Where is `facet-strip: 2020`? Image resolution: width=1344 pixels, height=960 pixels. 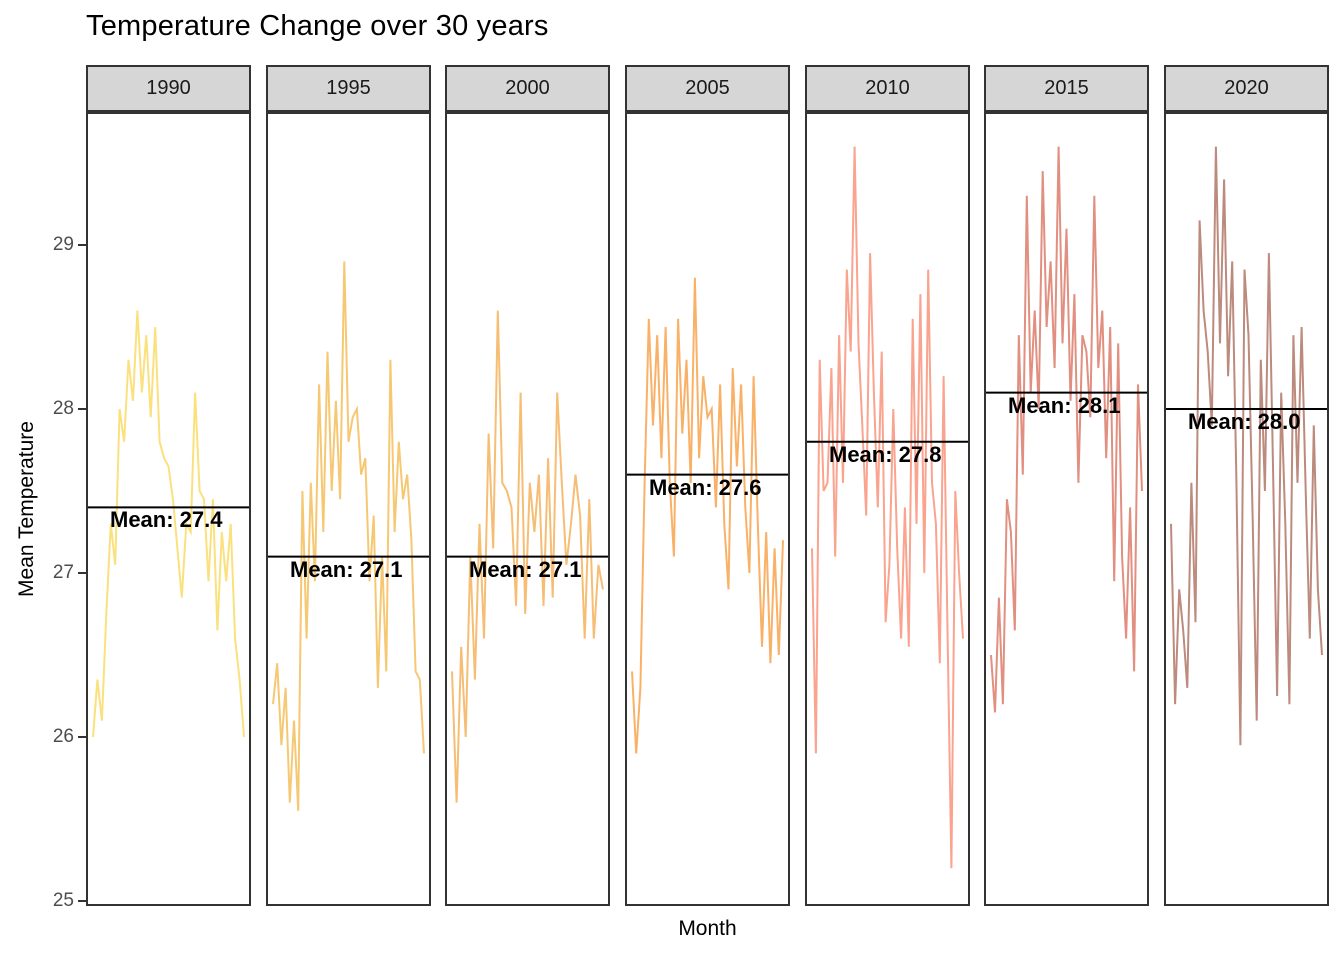
facet-strip: 2020 is located at coordinates (1246, 88).